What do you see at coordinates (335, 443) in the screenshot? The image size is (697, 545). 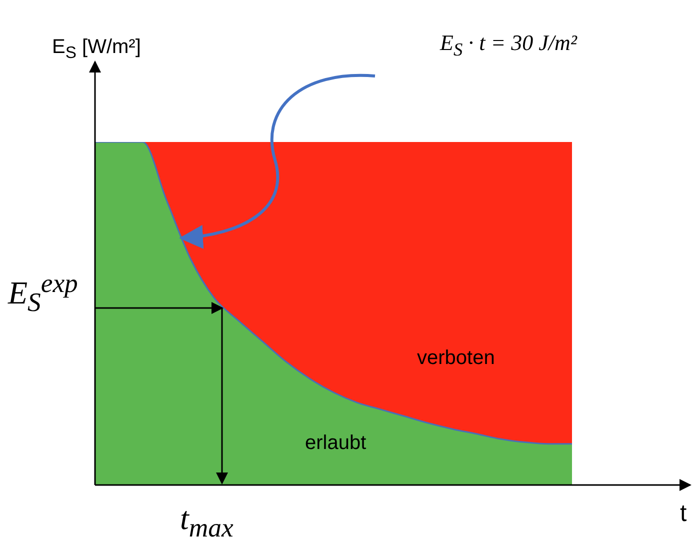 I see `annotation: erlaubt` at bounding box center [335, 443].